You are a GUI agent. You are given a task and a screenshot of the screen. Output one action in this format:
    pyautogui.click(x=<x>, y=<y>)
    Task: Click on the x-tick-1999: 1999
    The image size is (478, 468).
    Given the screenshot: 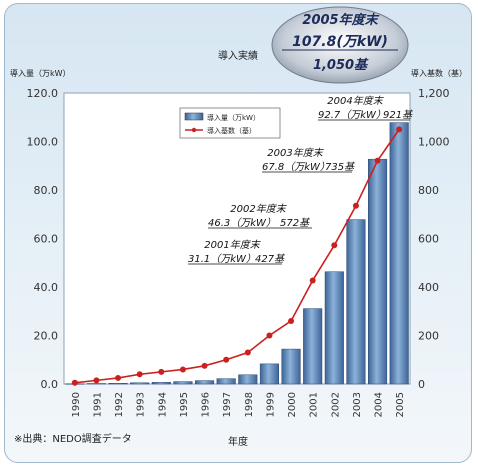 What is the action you would take?
    pyautogui.click(x=270, y=404)
    